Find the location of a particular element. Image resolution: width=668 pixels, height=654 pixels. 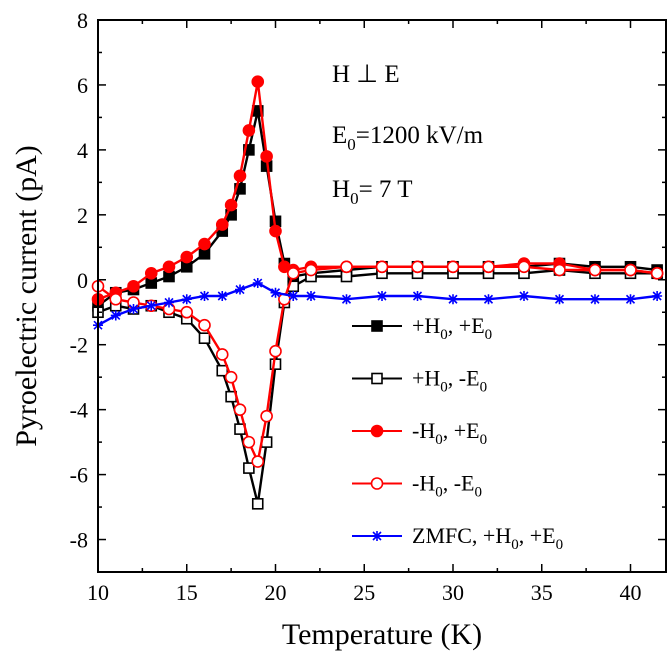

legend-entry: -H0, +E0 is located at coordinates (419, 433).